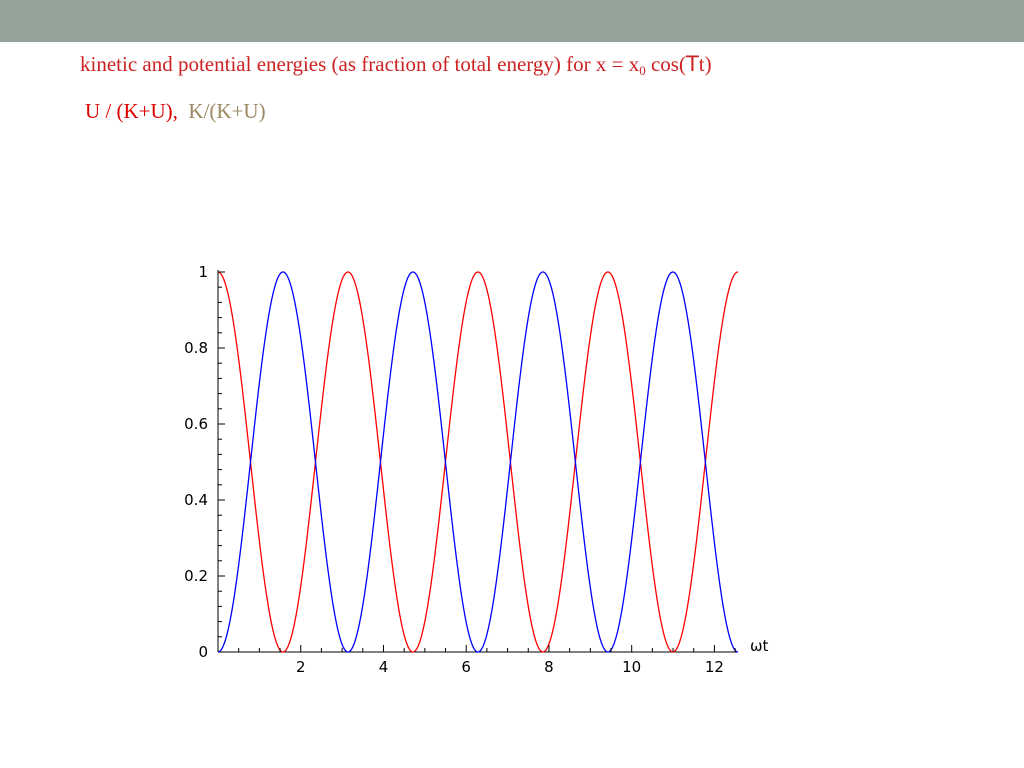 This screenshot has width=1024, height=768. Describe the element at coordinates (183, 111) in the screenshot. I see `legend-gap` at that location.